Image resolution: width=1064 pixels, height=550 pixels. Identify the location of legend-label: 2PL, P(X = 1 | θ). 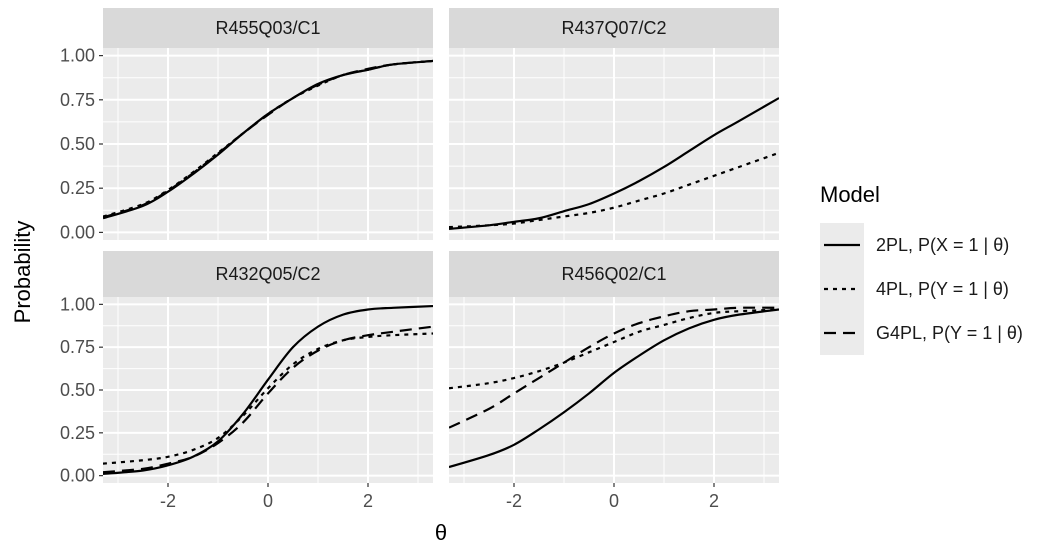
(942, 245).